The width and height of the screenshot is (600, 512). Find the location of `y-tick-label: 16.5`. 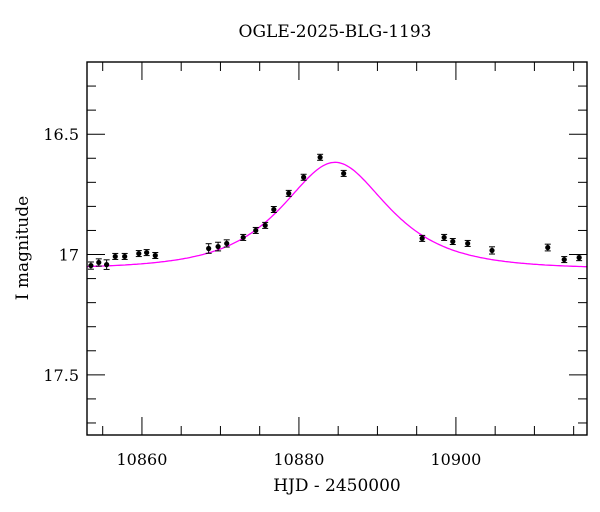

y-tick-label: 16.5 is located at coordinates (61, 134).